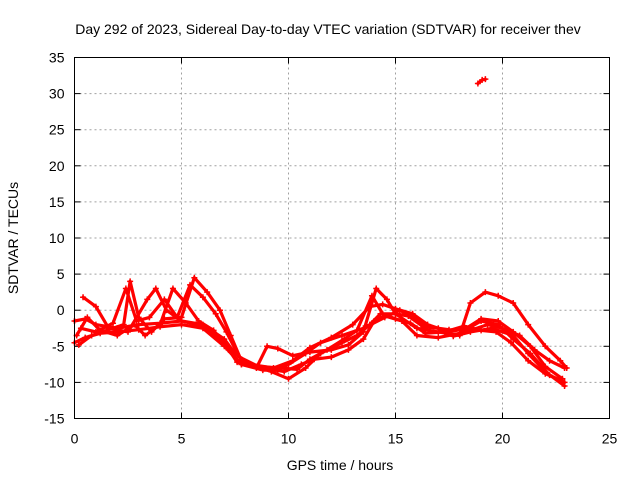 The height and width of the screenshot is (480, 640). I want to click on series-outlier, so click(481, 81).